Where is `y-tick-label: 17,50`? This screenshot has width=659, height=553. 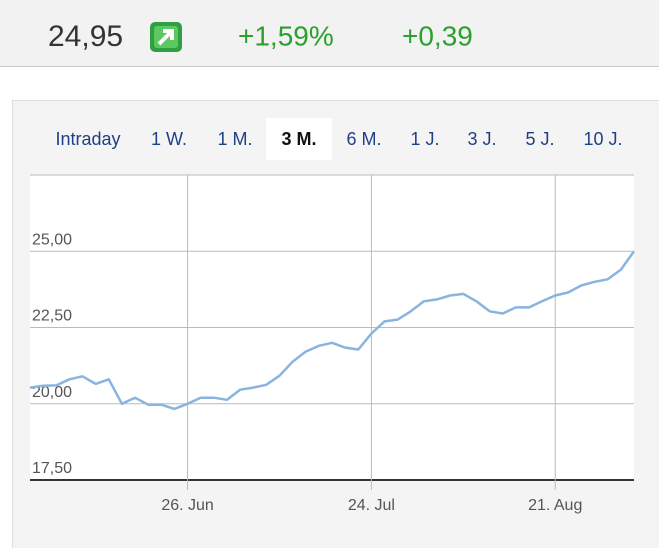
y-tick-label: 17,50 is located at coordinates (52, 468).